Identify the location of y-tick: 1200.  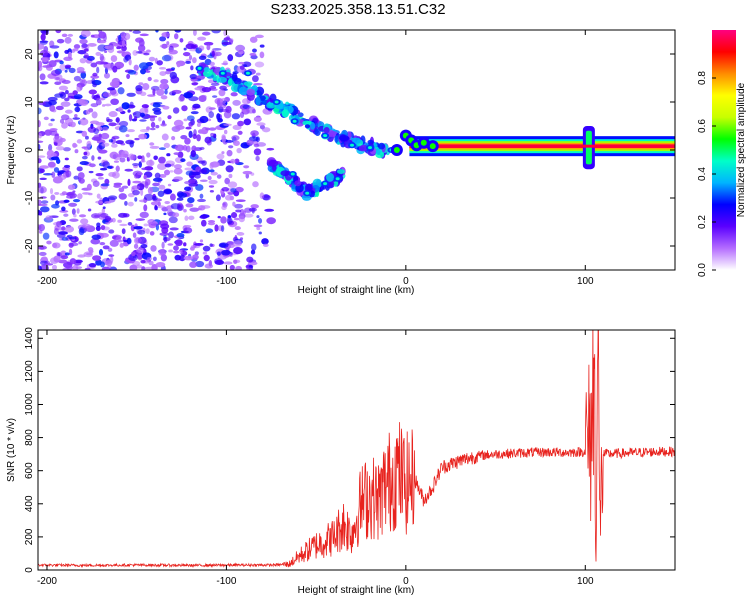
(349, 371).